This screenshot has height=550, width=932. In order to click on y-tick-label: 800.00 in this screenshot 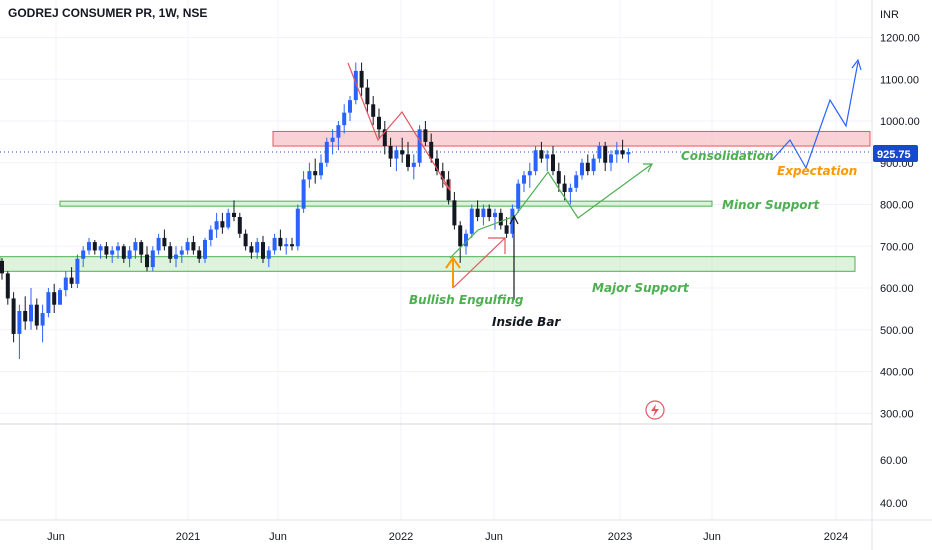, I will do `click(897, 206)`.